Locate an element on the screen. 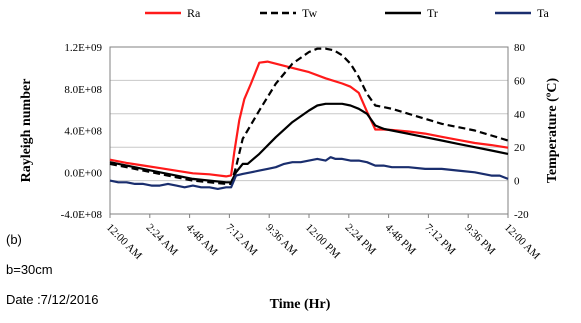  y-right-tick-label: 0 is located at coordinates (517, 182).